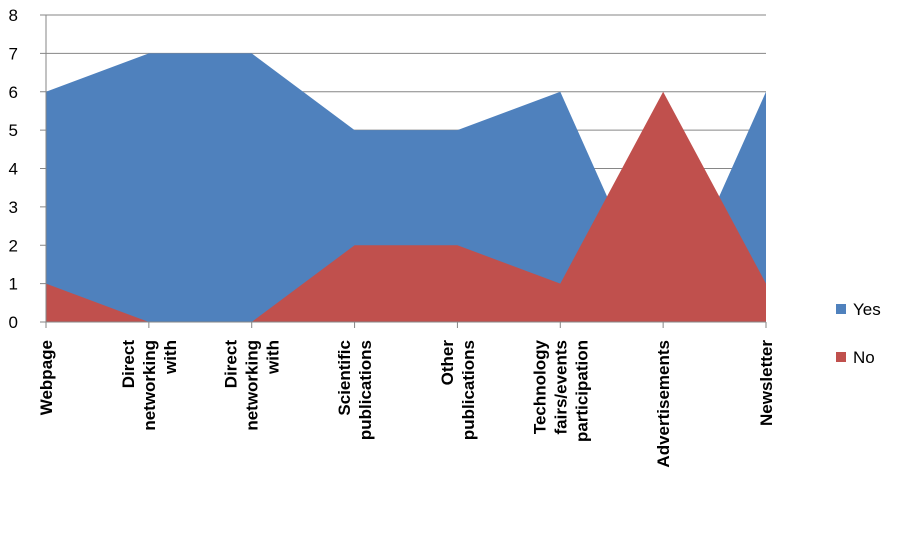 The image size is (912, 544). Describe the element at coordinates (13, 53) in the screenshot. I see `y-tick-label: 7` at that location.